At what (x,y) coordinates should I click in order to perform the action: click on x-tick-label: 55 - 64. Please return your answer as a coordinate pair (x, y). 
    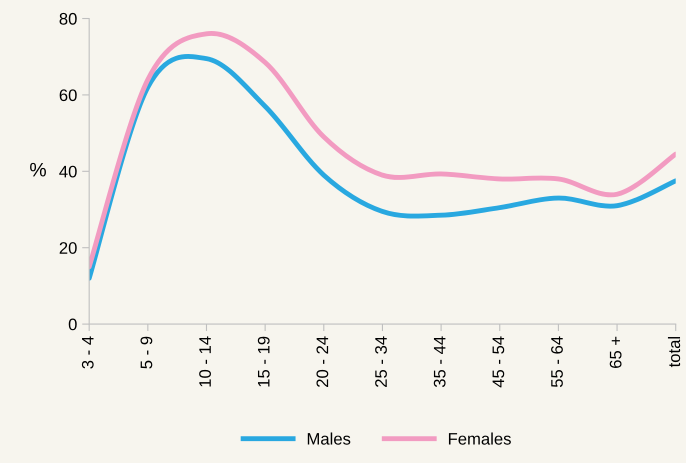
    Looking at the image, I should click on (557, 362).